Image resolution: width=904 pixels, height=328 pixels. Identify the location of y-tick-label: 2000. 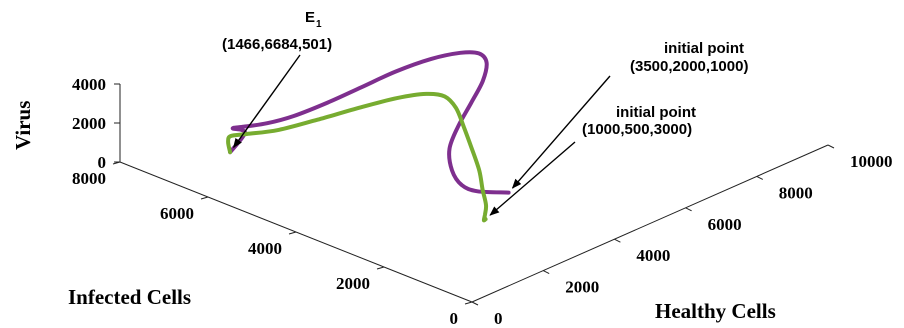
(353, 283).